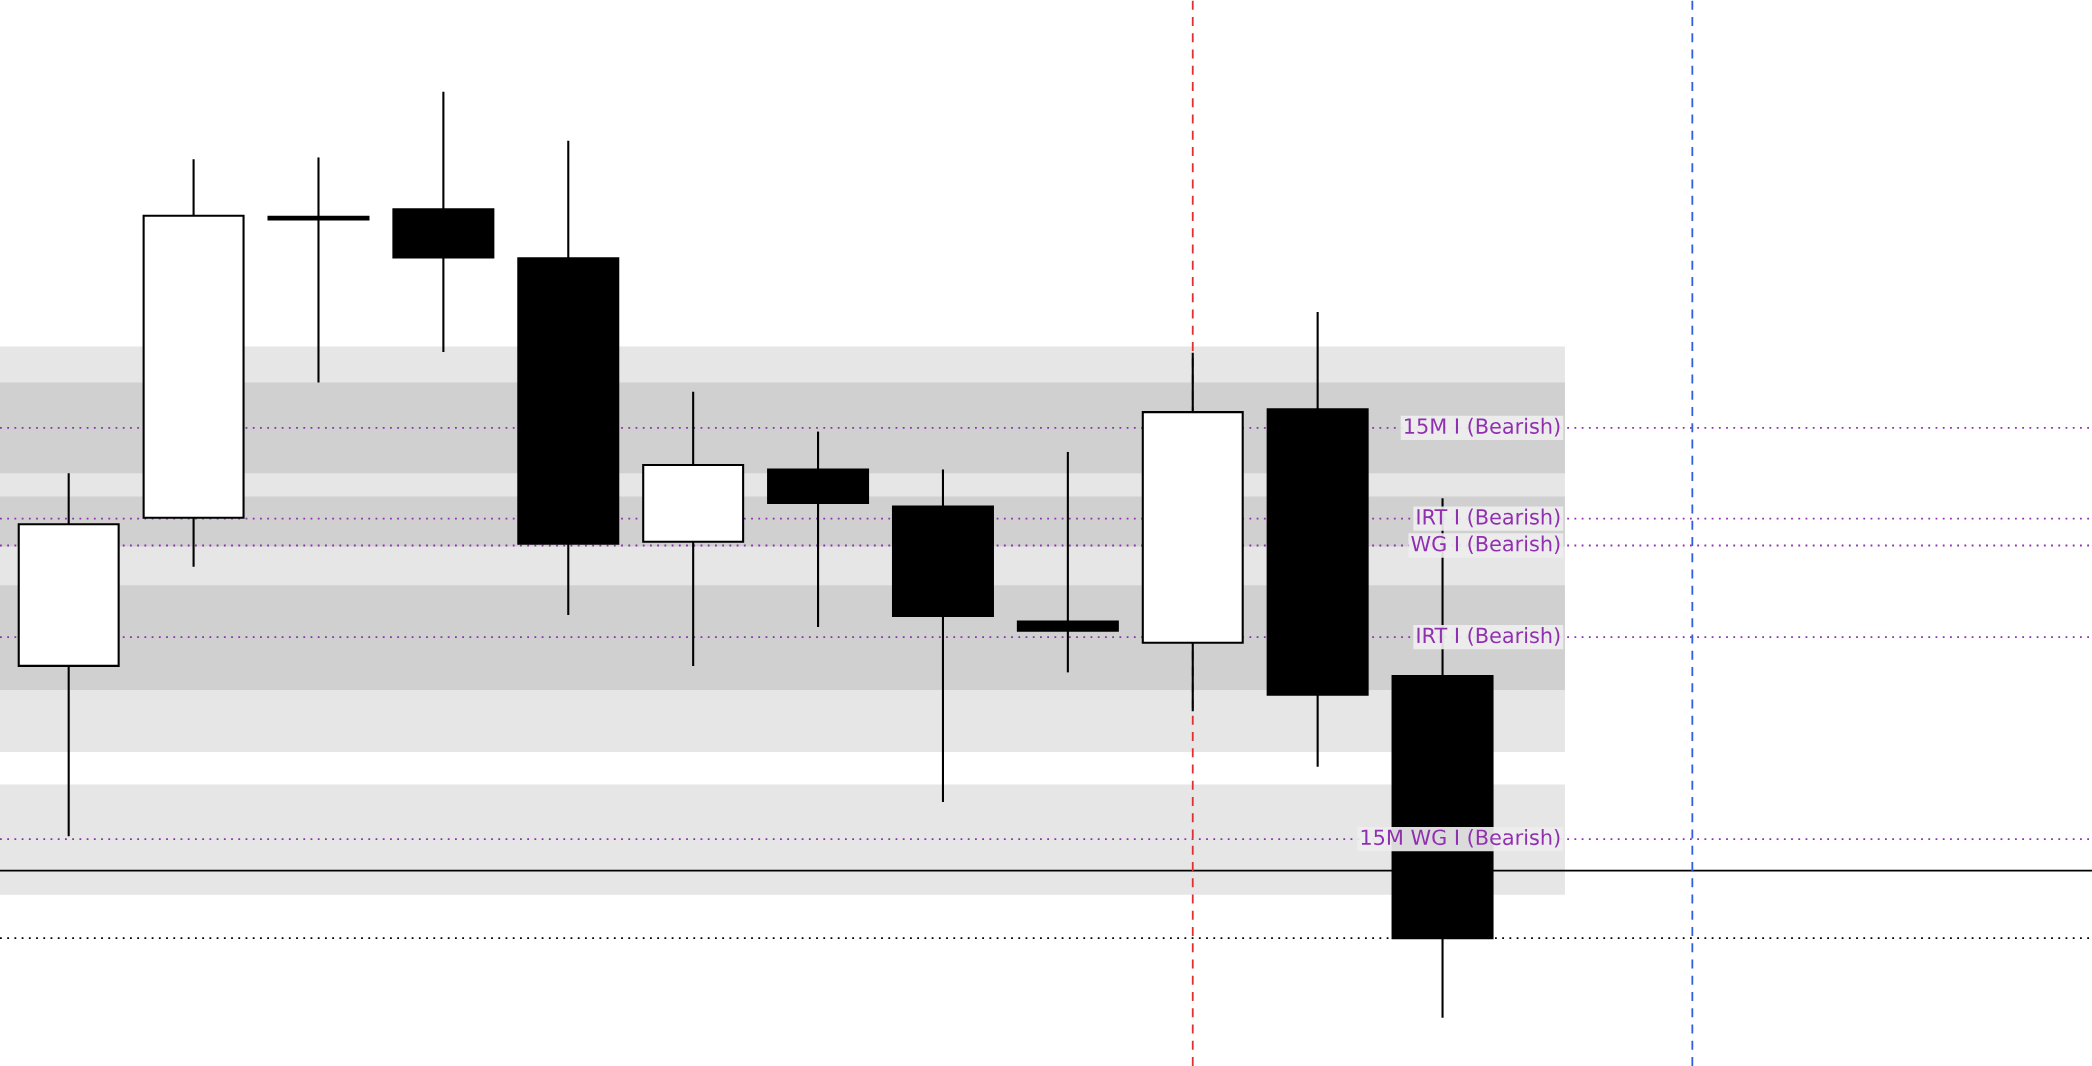 This screenshot has width=2092, height=1066. Describe the element at coordinates (1485, 544) in the screenshot. I see `ref-line-label: WG I (Bearish)` at that location.